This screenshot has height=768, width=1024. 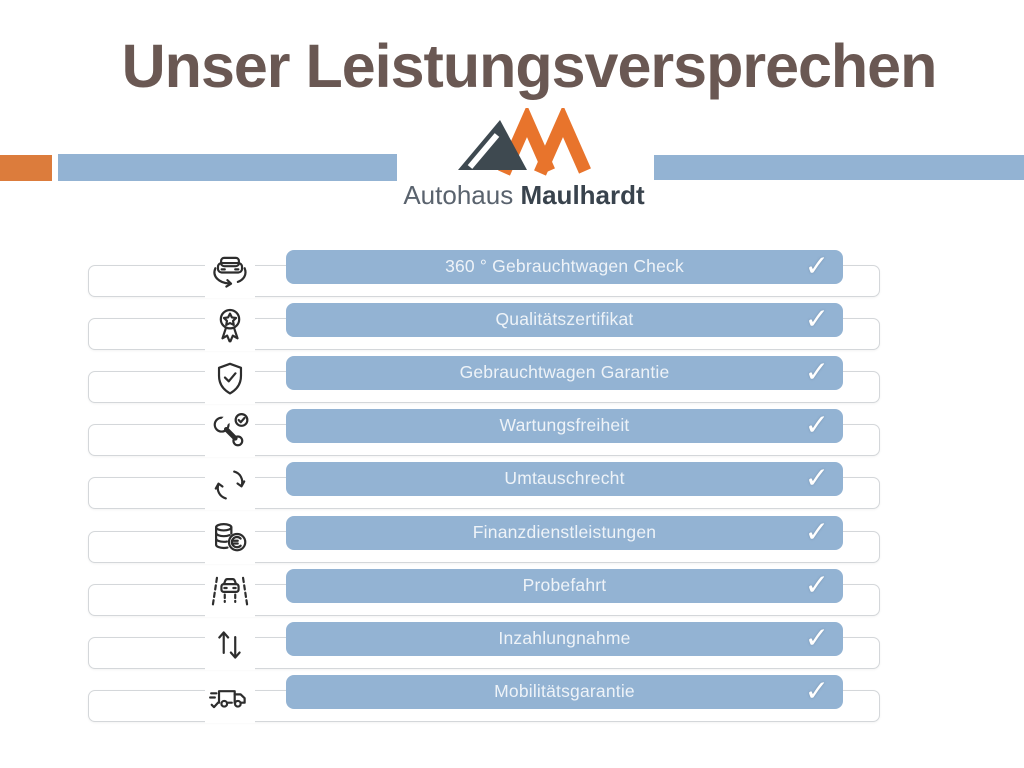 I want to click on promise-label: Umtauschrecht, so click(x=564, y=477).